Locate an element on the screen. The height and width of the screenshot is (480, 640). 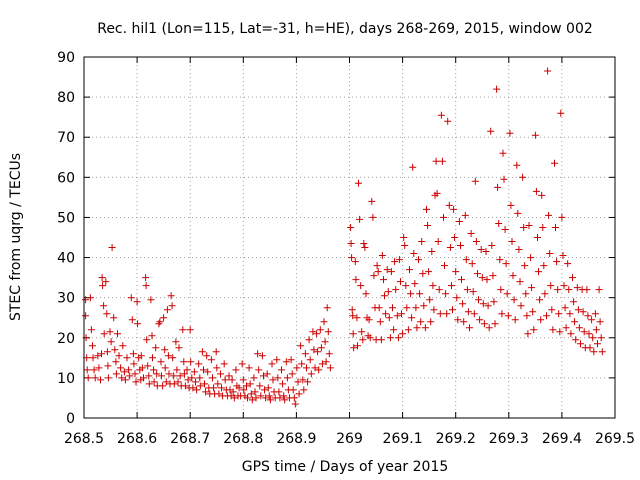
x-tick-label: 269.3 is located at coordinates (509, 439).